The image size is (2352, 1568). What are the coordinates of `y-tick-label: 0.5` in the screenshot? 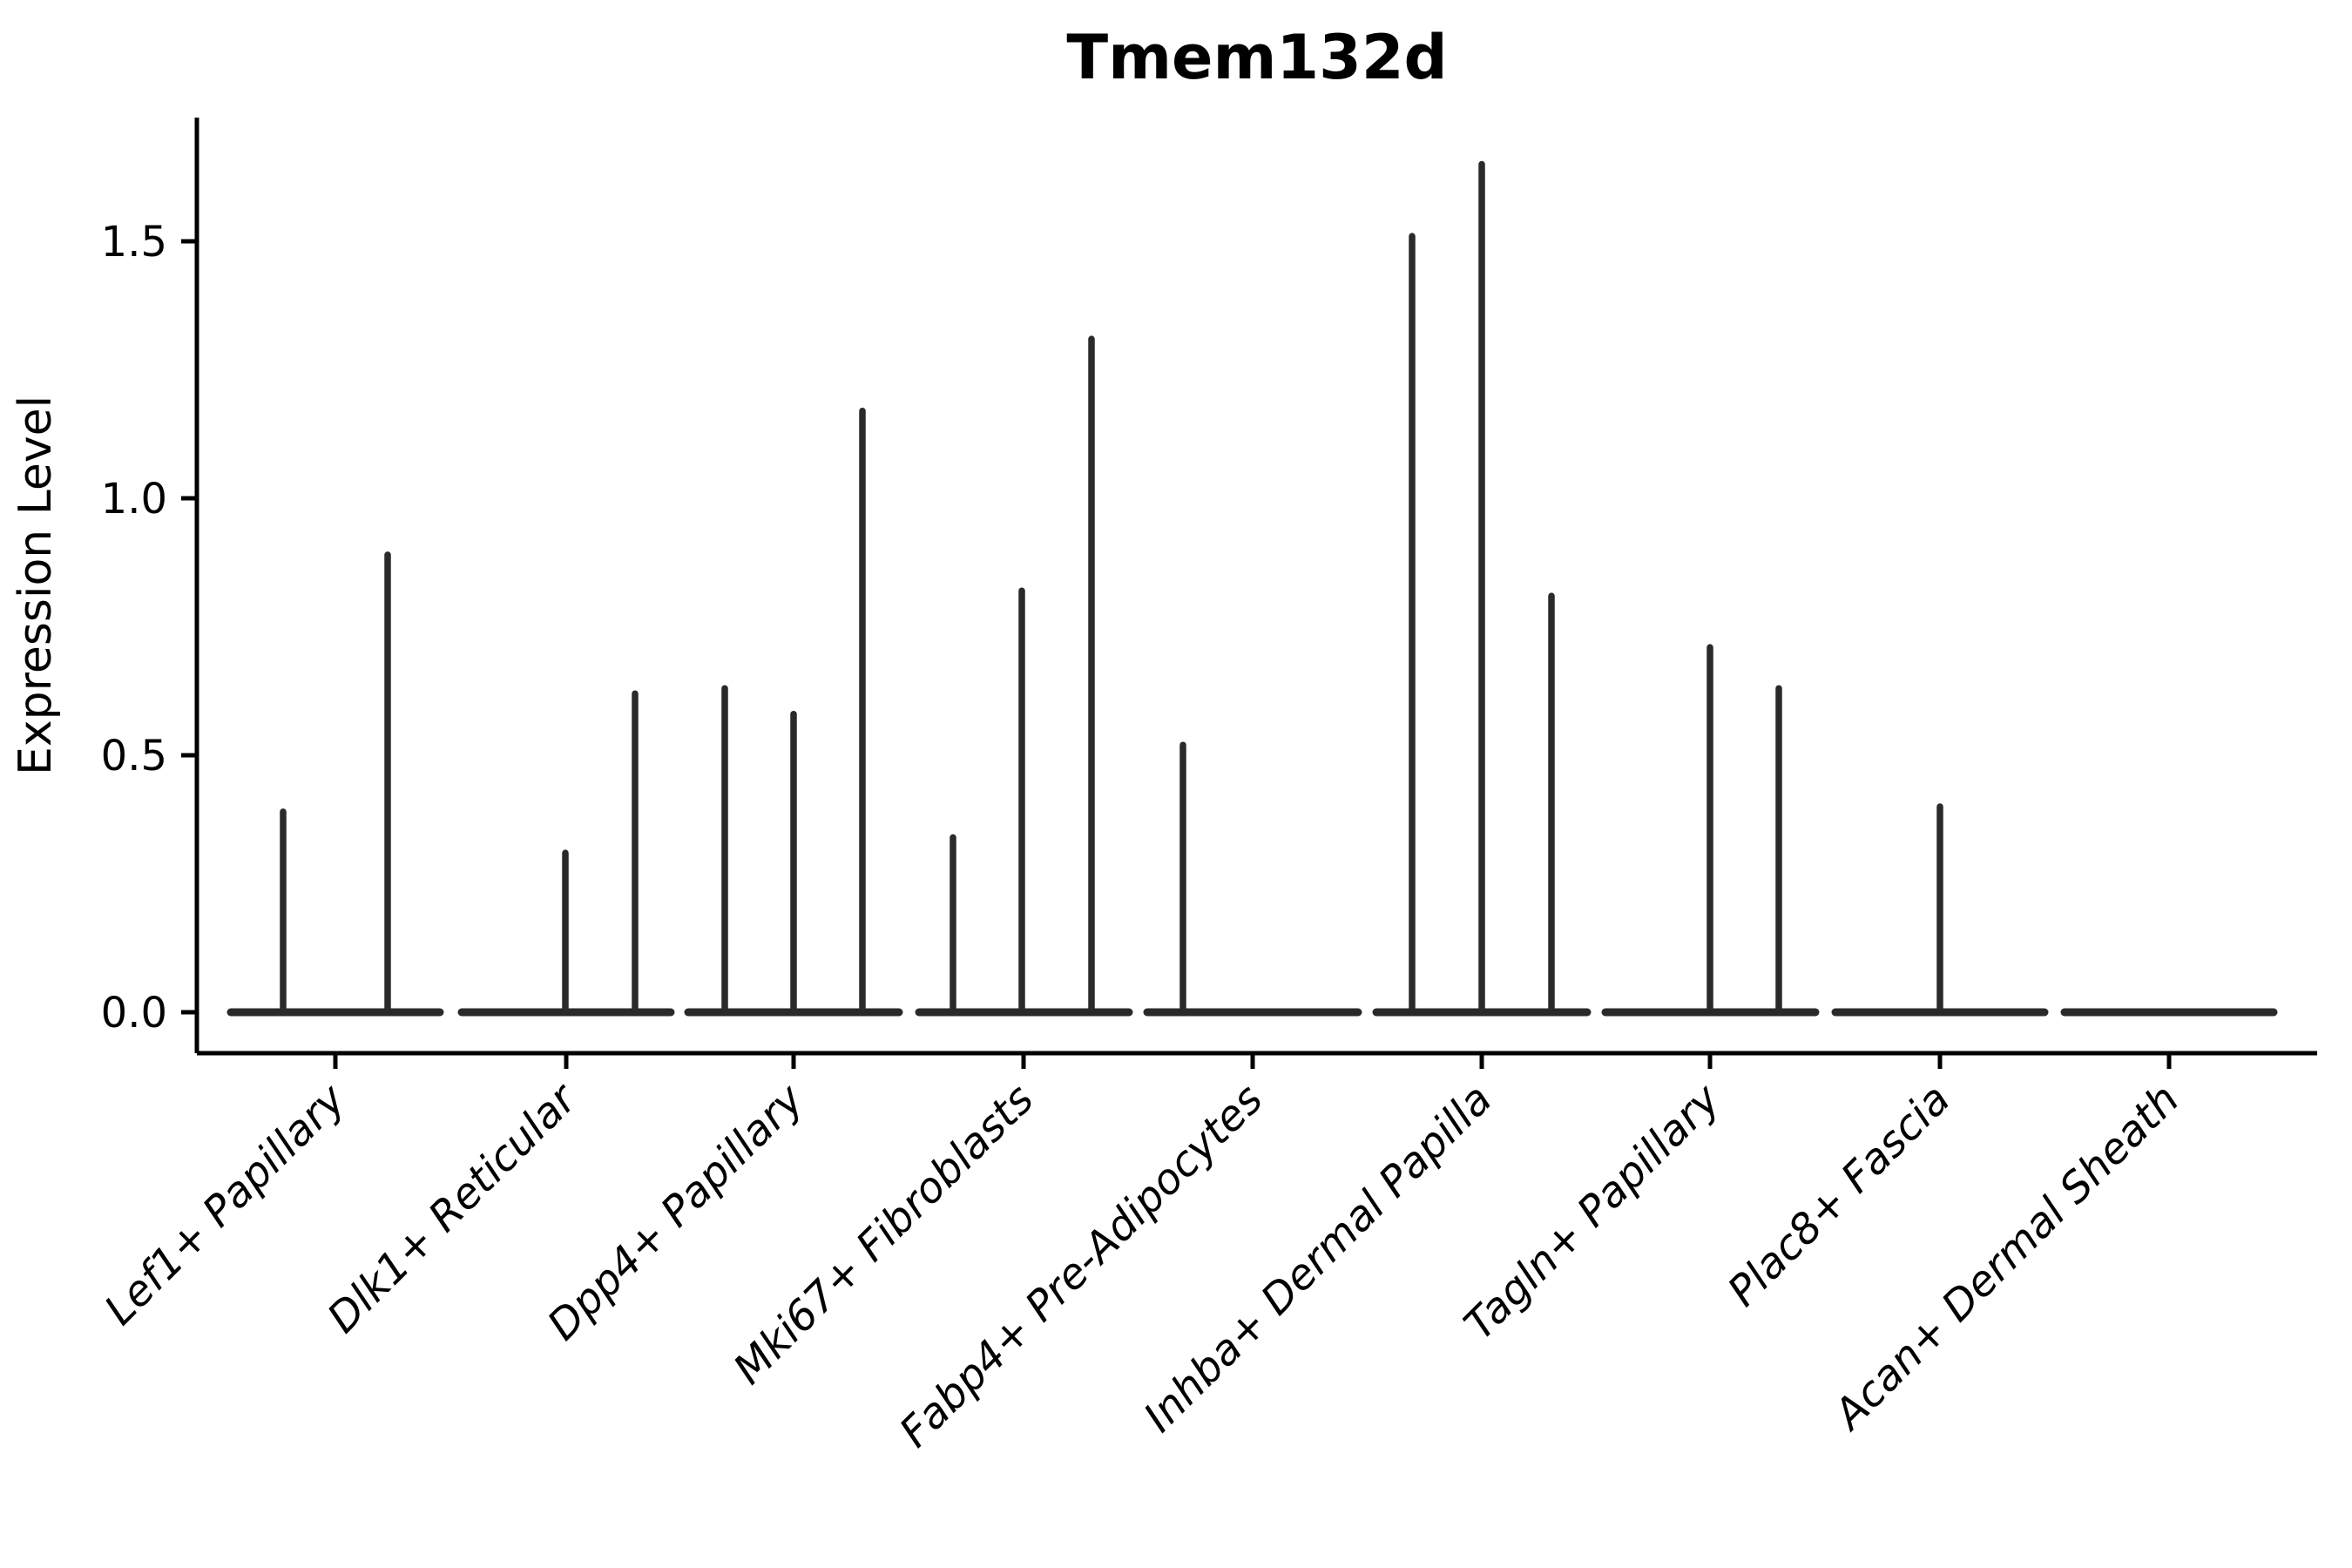 It's located at (134, 756).